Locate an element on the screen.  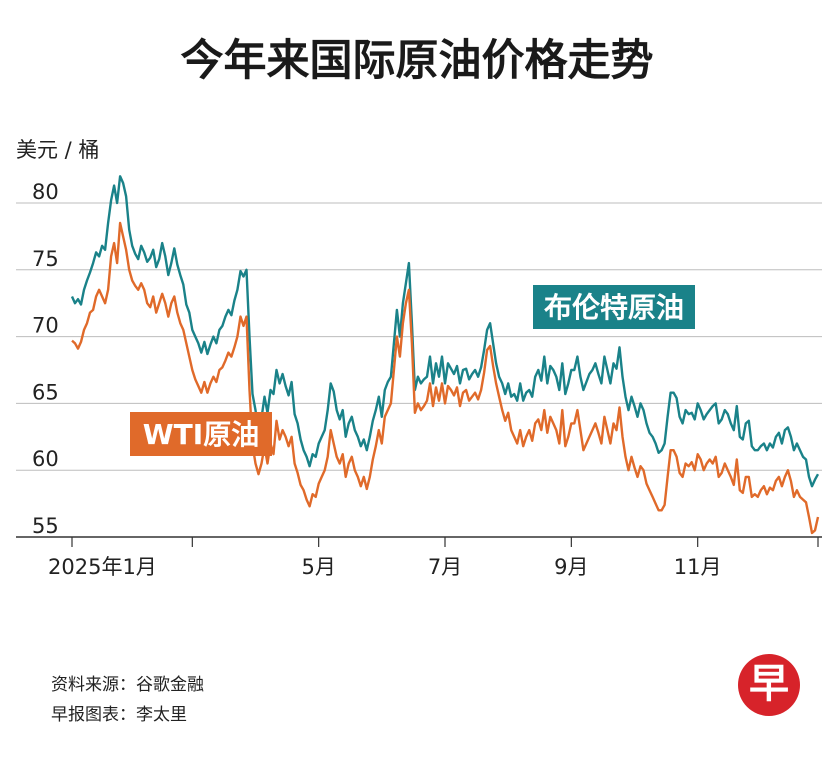
source-note: 资料来源：谷歌金融 is located at coordinates (127, 685).